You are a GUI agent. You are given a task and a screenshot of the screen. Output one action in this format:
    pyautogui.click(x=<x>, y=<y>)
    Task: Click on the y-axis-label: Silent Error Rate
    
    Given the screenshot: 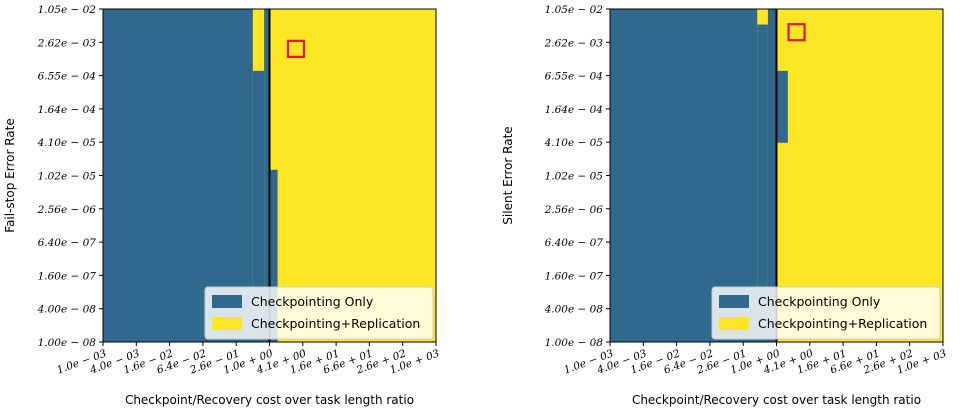 What is the action you would take?
    pyautogui.click(x=508, y=175)
    